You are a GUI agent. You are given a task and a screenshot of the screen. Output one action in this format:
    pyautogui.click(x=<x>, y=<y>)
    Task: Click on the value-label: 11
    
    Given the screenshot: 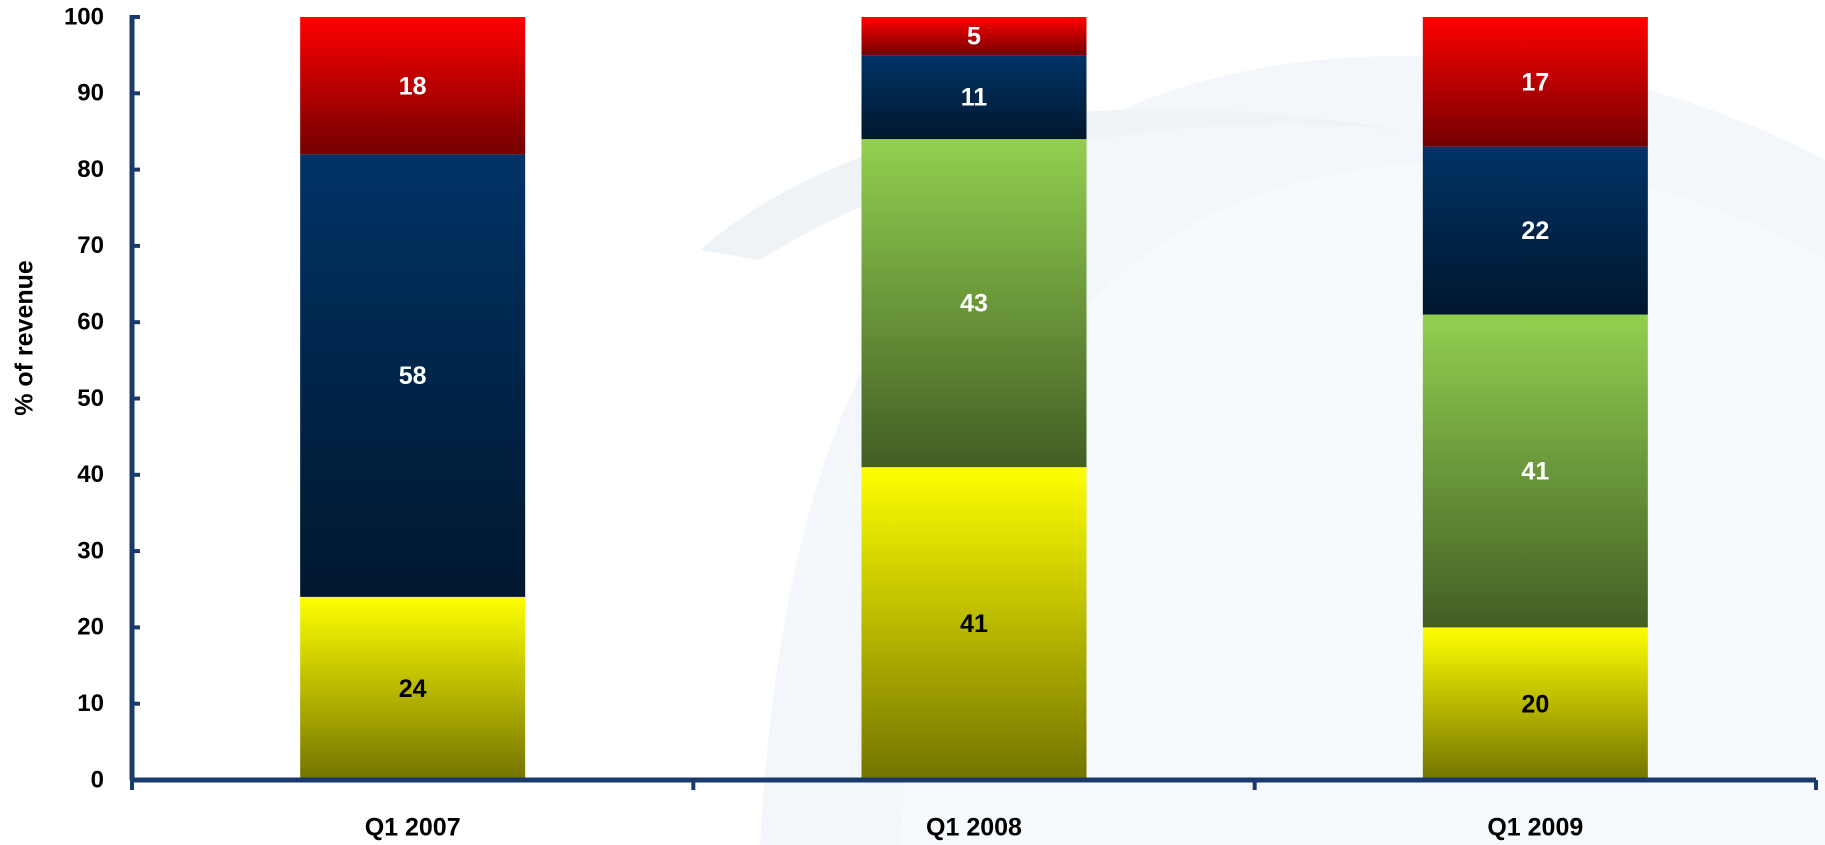 What is the action you would take?
    pyautogui.click(x=974, y=98)
    